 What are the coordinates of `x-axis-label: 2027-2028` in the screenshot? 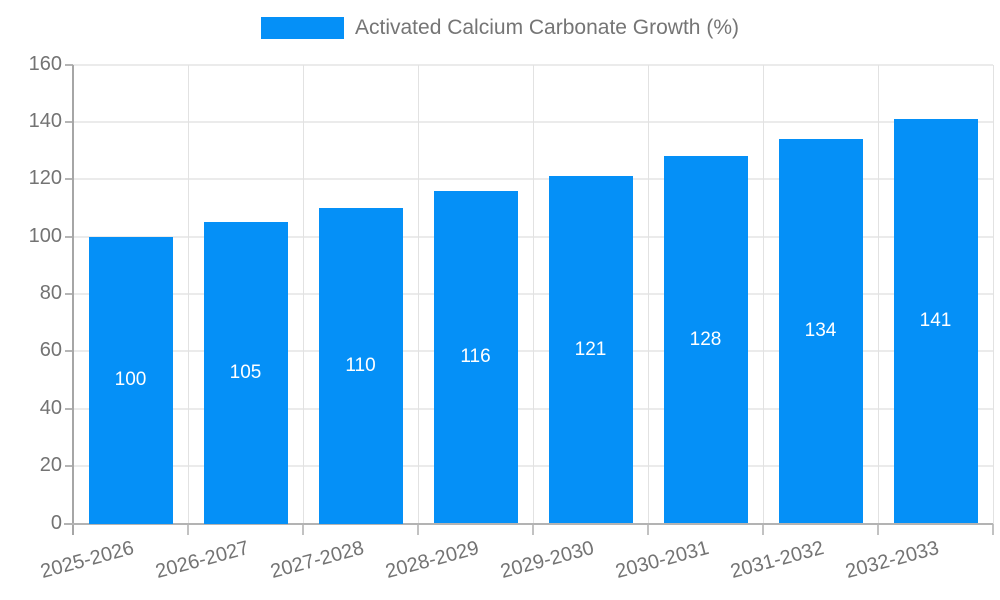 It's located at (317, 559).